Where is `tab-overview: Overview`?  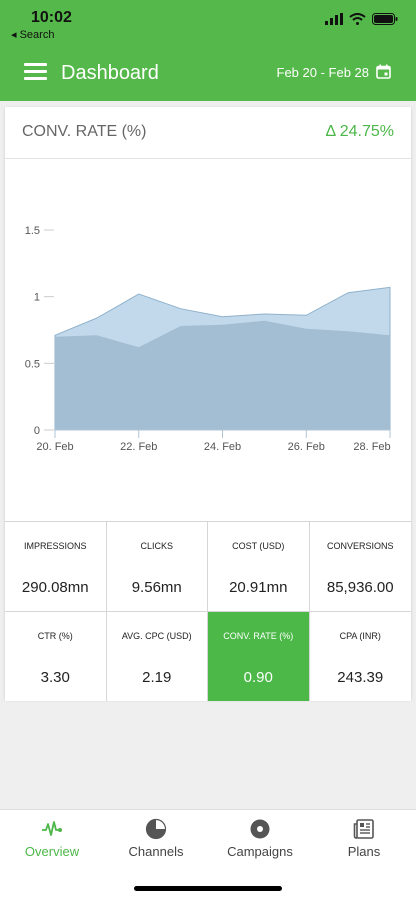 tab-overview: Overview is located at coordinates (52, 840).